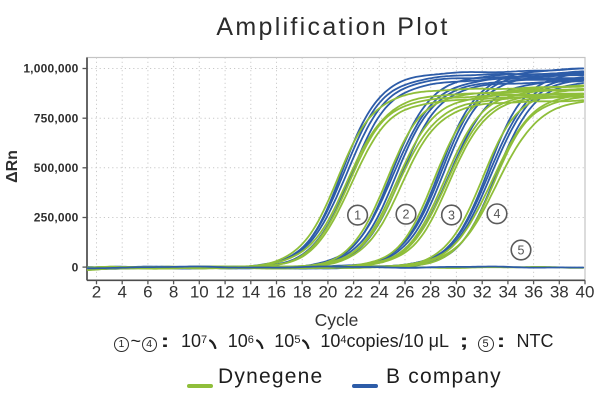 This screenshot has height=402, width=600. Describe the element at coordinates (302, 292) in the screenshot. I see `svg-text: 18` at that location.